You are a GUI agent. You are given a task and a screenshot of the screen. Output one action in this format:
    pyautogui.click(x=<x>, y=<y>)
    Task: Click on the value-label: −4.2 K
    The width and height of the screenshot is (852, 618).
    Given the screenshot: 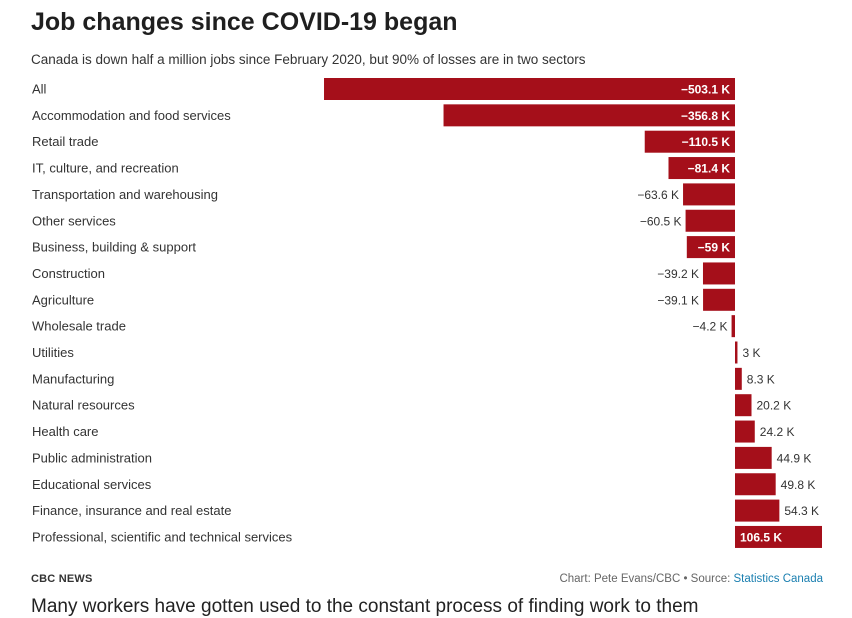 What is the action you would take?
    pyautogui.click(x=710, y=327)
    